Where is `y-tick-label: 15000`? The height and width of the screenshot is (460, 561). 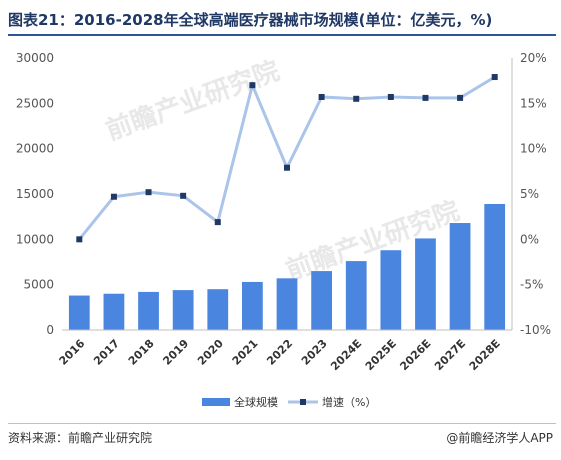
y-tick-label: 15000 is located at coordinates (35, 194).